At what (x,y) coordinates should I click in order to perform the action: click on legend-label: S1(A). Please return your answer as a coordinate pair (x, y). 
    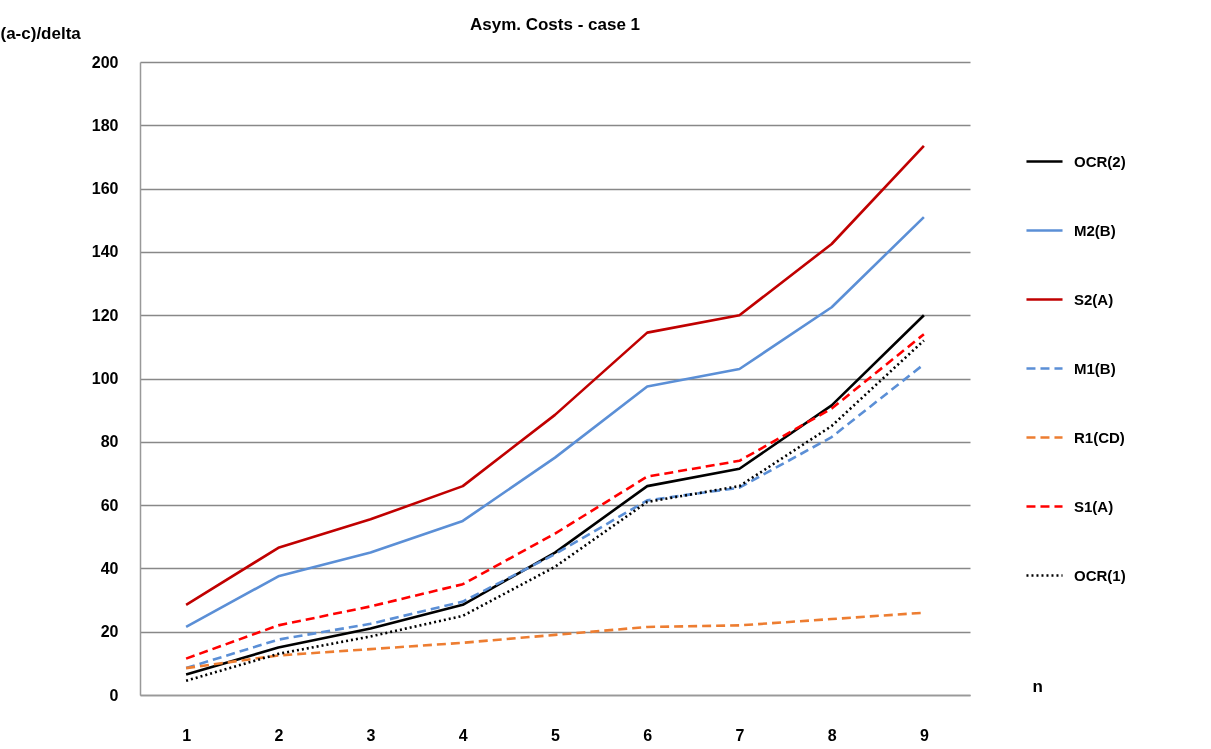
    Looking at the image, I should click on (1094, 506).